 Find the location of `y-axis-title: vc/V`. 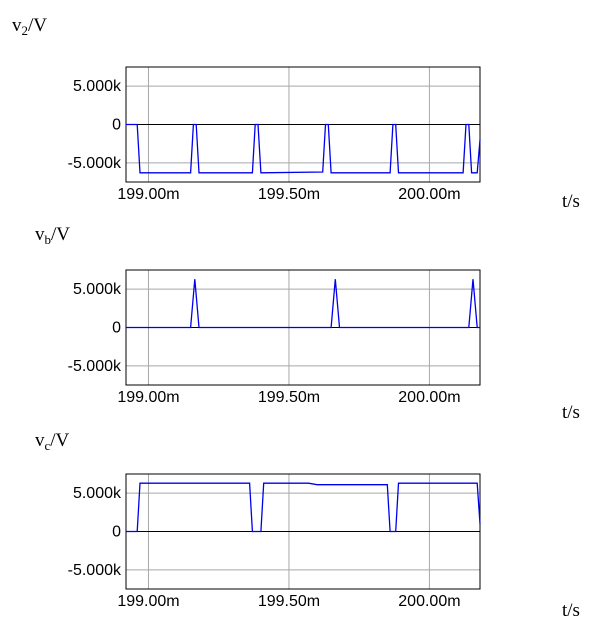

y-axis-title: vc/V is located at coordinates (52, 441).